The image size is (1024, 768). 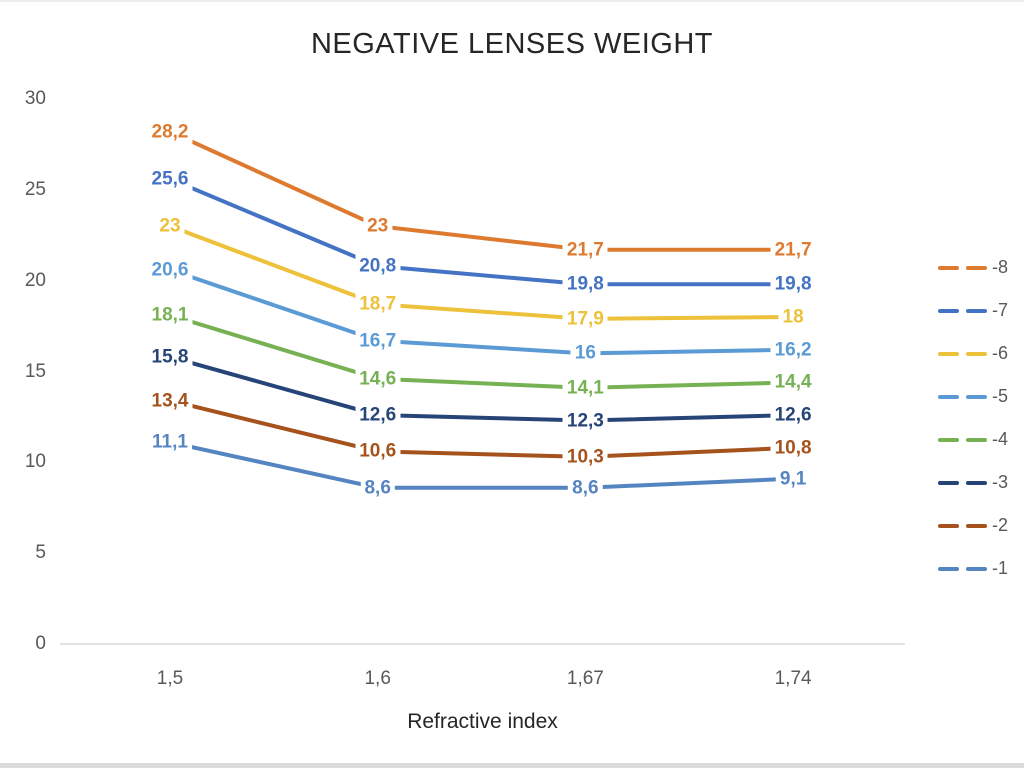 I want to click on series-line--8, so click(x=482, y=190).